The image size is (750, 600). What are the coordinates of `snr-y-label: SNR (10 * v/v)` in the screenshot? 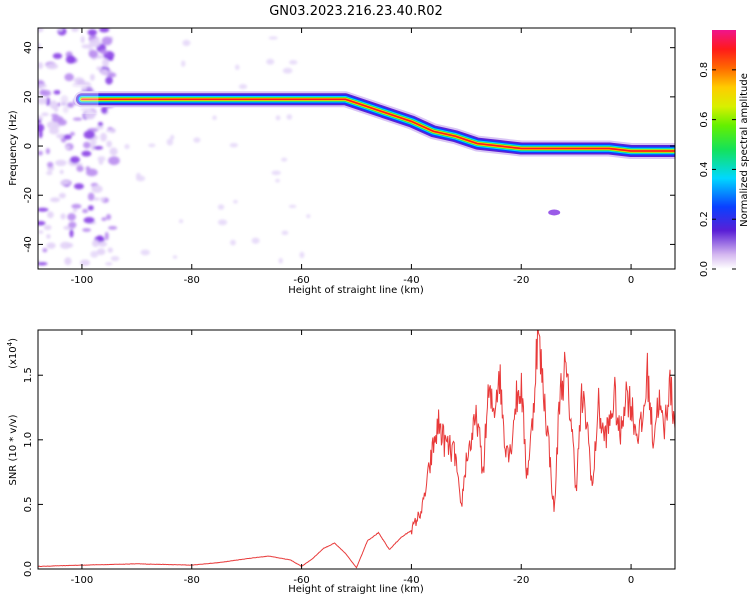 It's located at (13, 449).